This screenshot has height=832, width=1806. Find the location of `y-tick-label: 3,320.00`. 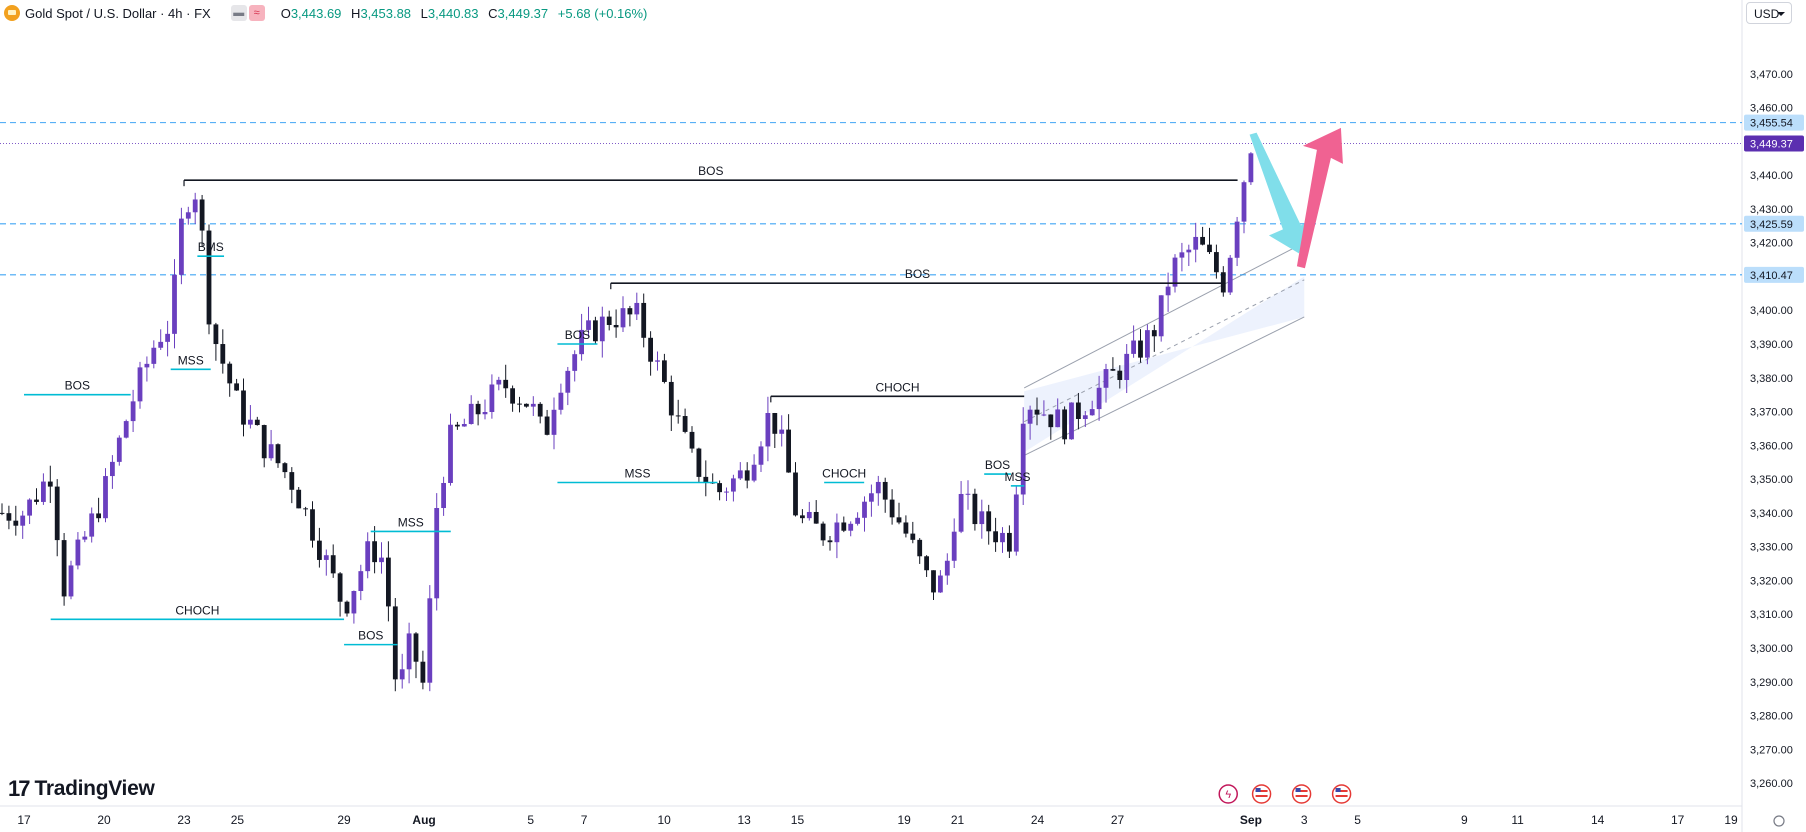

y-tick-label: 3,320.00 is located at coordinates (1771, 581).